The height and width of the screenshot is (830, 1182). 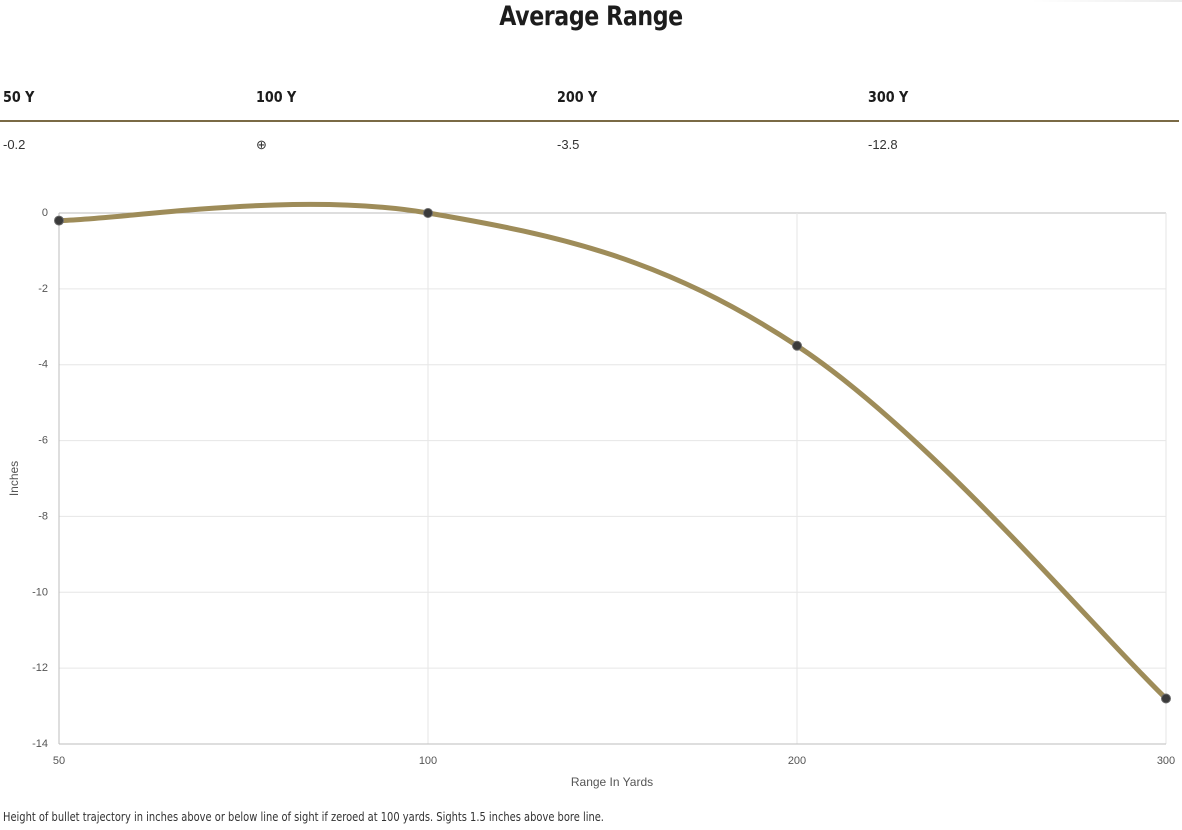 I want to click on y-axis-title: Inches, so click(x=14, y=478).